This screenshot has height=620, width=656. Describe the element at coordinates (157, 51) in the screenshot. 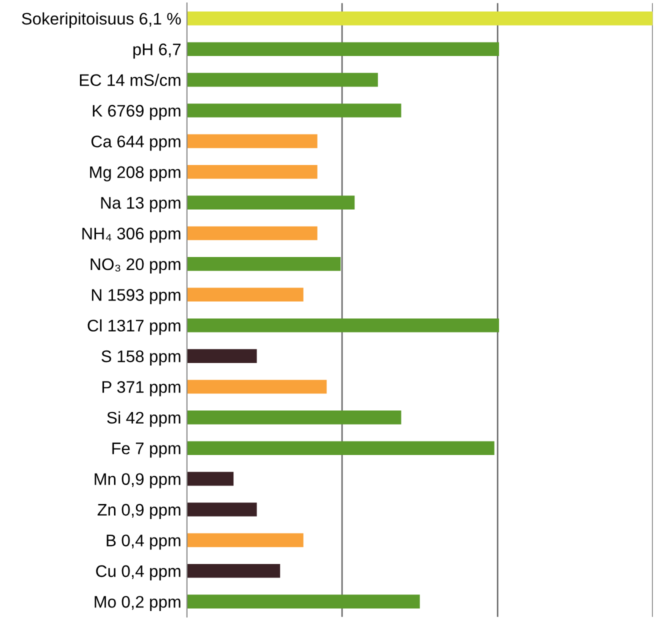

I see `y-tick-label: pH 6,7` at that location.